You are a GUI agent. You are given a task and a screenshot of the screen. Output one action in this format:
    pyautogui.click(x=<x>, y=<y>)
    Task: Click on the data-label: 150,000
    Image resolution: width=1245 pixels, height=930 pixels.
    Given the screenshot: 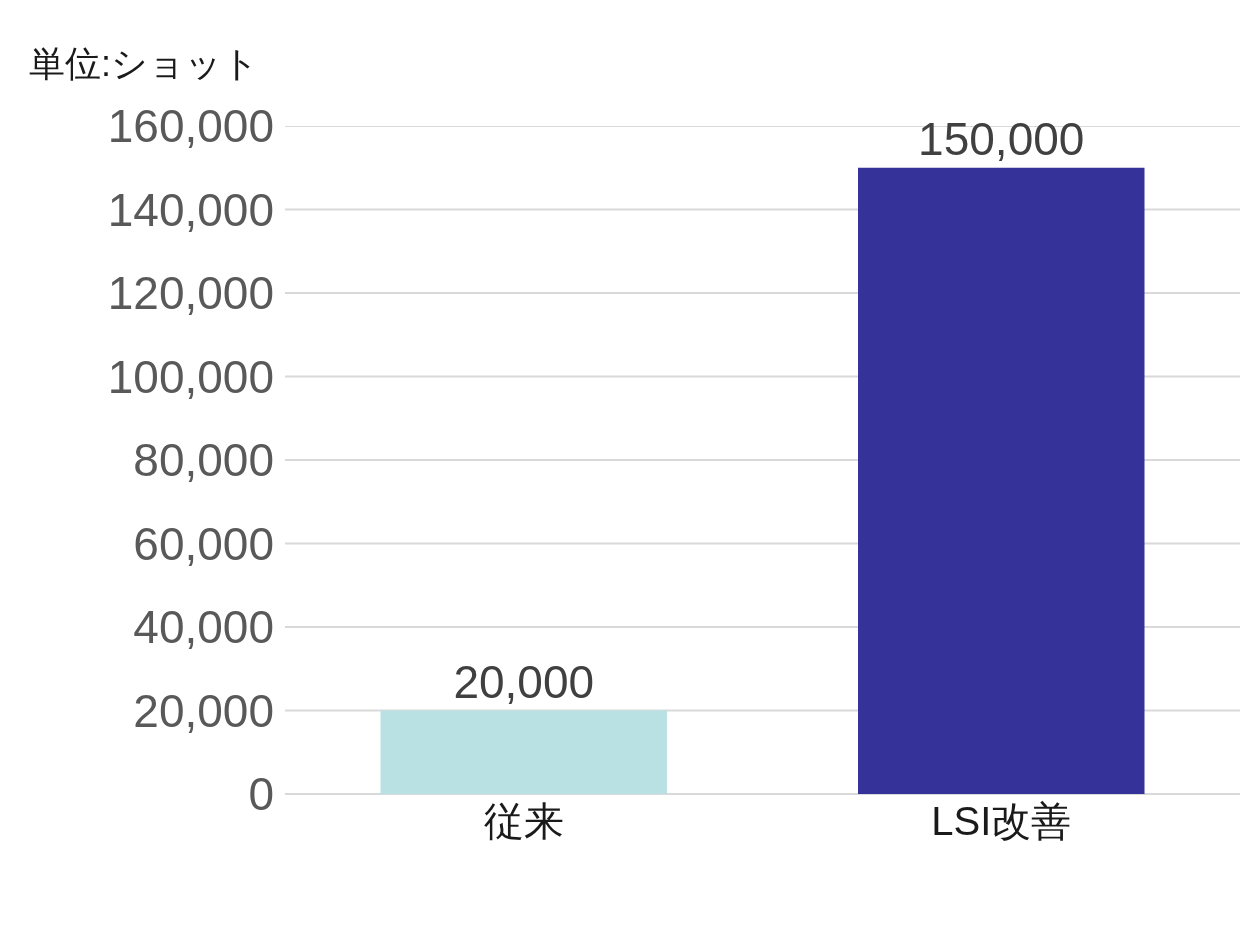 What is the action you would take?
    pyautogui.click(x=1001, y=138)
    